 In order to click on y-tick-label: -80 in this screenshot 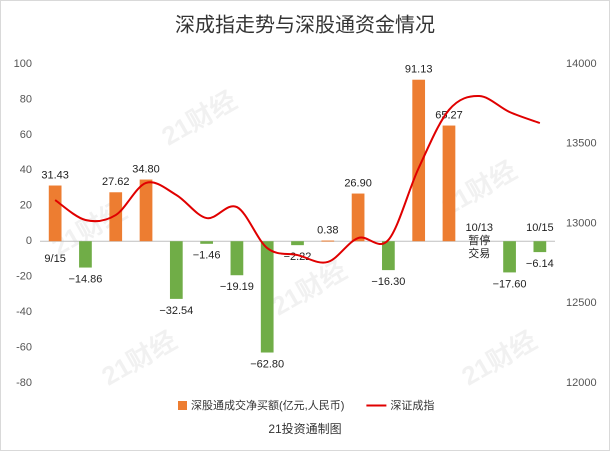, I will do `click(24, 383)`.